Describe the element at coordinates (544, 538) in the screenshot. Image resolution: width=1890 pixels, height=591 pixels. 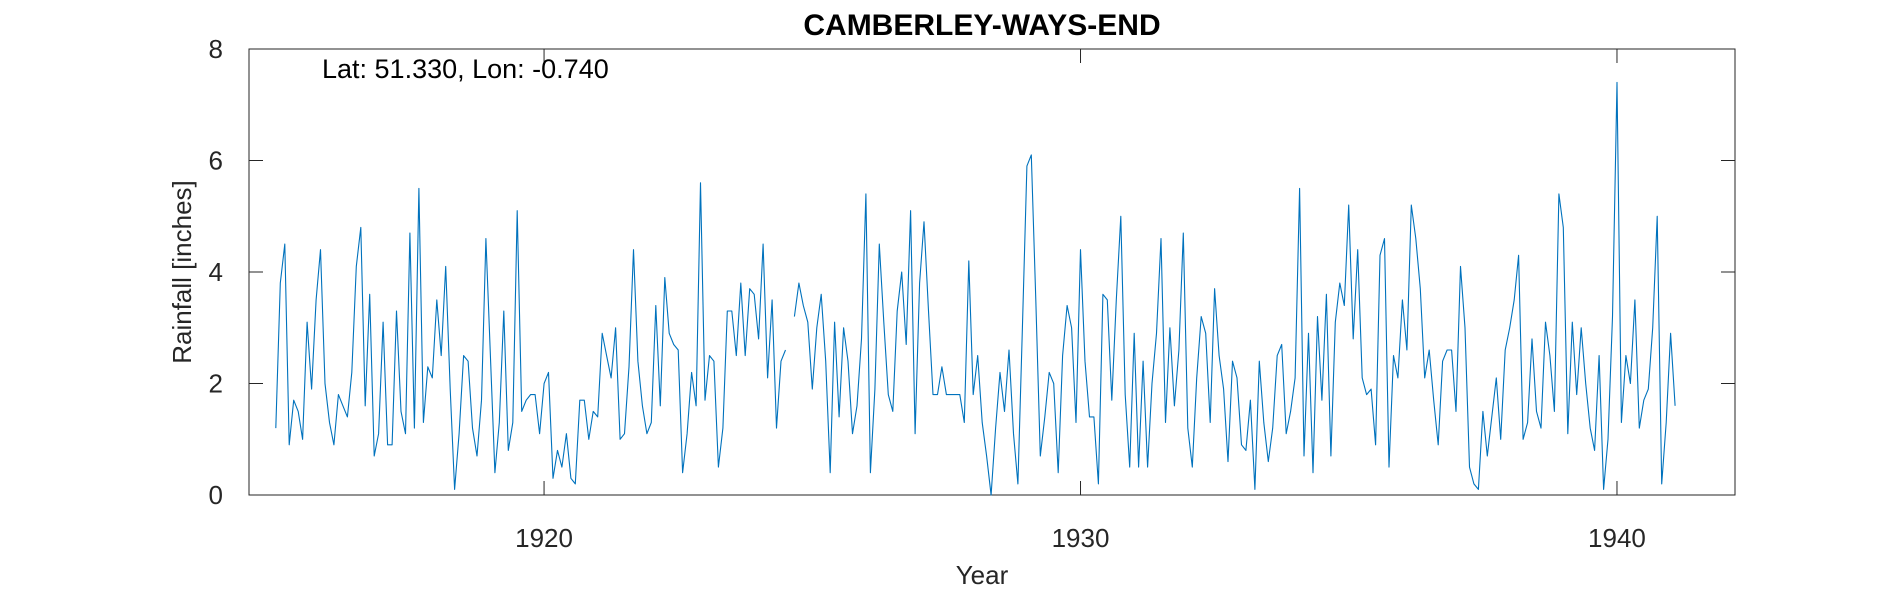
I see `x-tick-label: 1920` at that location.